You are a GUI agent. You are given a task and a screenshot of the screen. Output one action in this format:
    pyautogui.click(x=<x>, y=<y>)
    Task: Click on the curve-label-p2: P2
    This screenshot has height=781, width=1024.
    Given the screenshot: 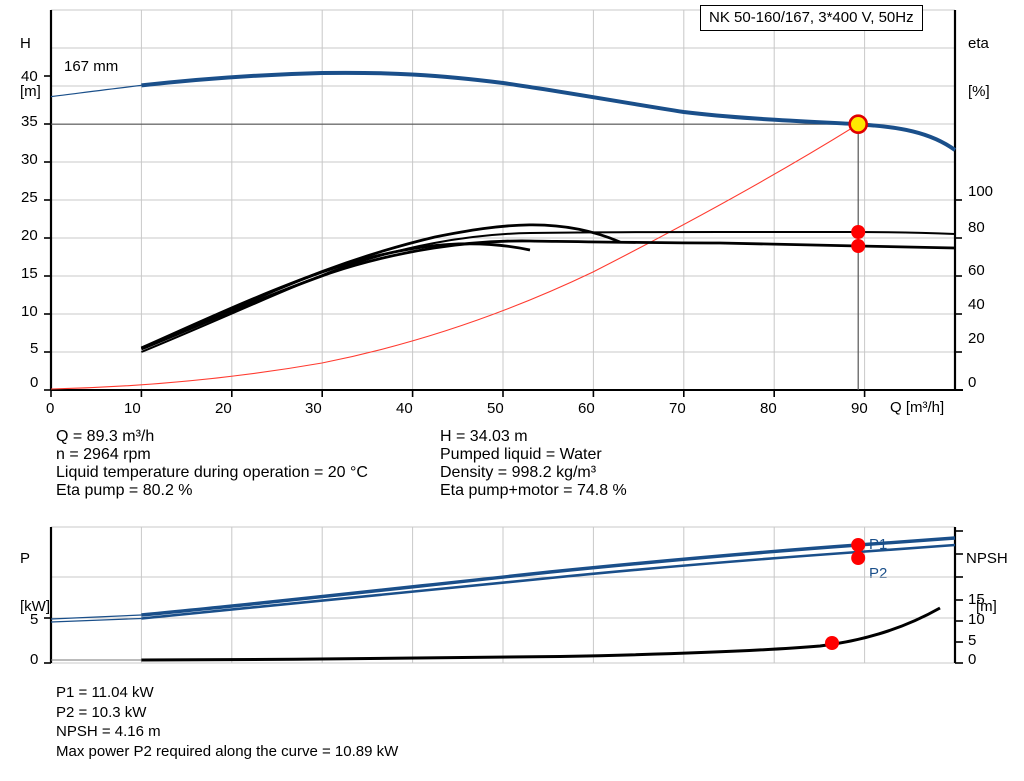 What is the action you would take?
    pyautogui.click(x=878, y=573)
    